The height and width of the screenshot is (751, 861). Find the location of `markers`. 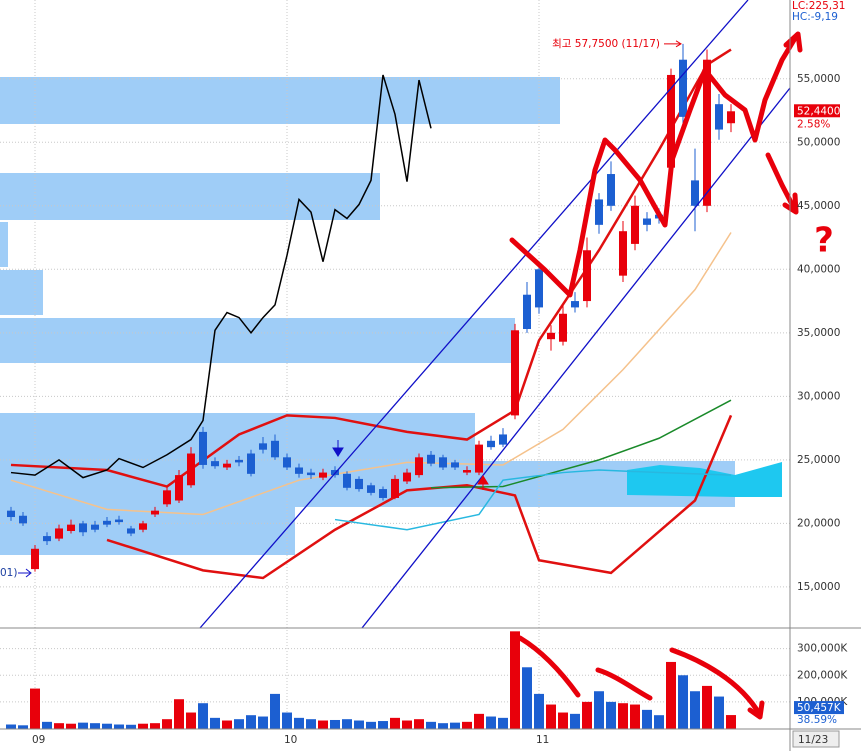

markers is located at coordinates (253, 509).